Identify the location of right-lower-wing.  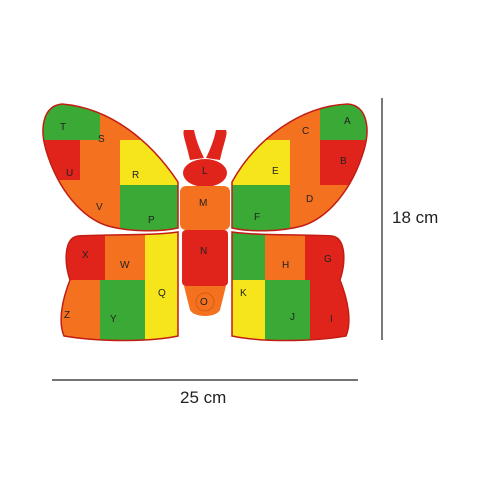
(290, 286).